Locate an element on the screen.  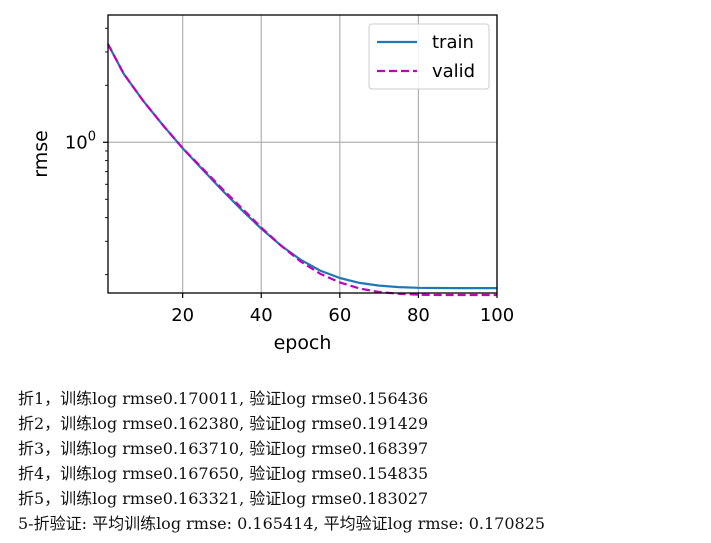
x-axis-label: epoch is located at coordinates (303, 343).